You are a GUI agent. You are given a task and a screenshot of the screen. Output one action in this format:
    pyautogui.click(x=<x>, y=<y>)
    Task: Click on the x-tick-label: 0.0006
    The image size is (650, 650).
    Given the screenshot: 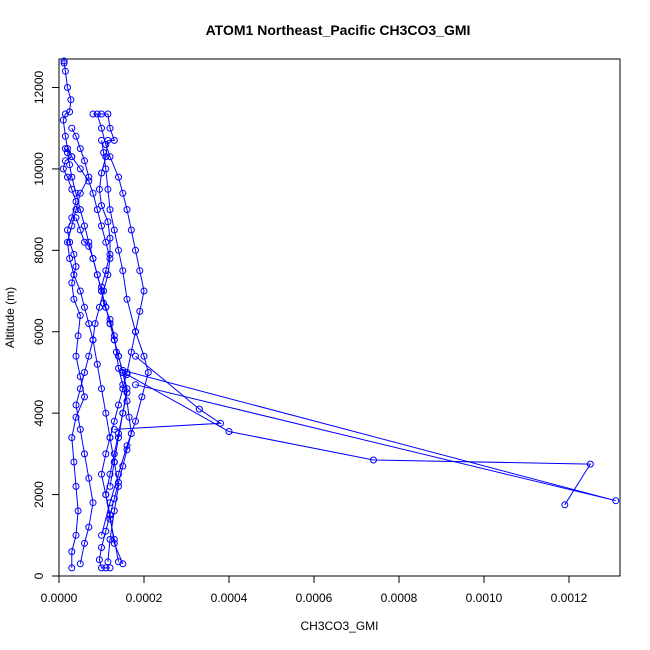 What is the action you would take?
    pyautogui.click(x=314, y=598)
    